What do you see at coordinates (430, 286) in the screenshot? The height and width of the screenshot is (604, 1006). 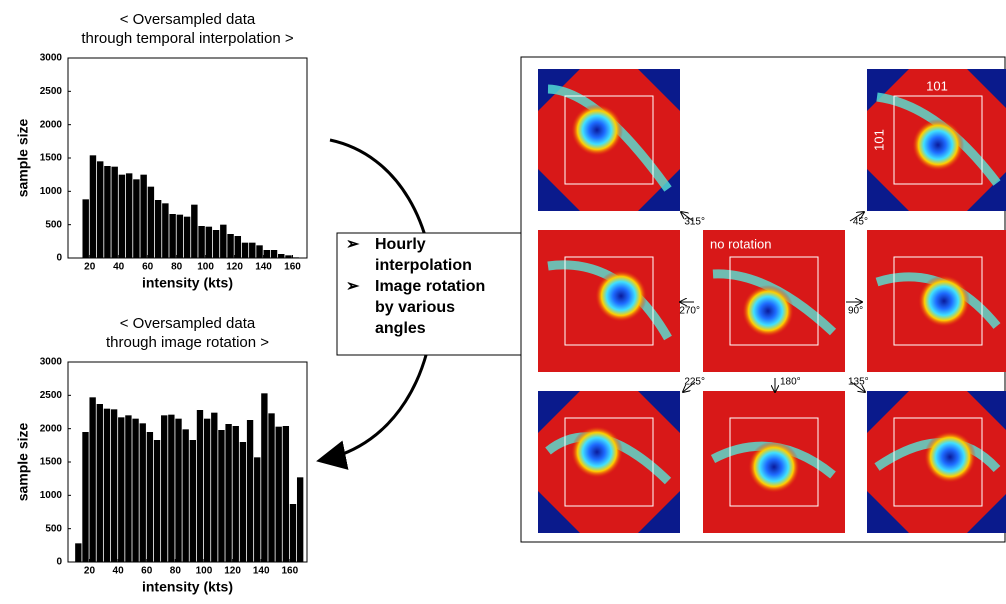 I see `bullet-text: Image rotation` at bounding box center [430, 286].